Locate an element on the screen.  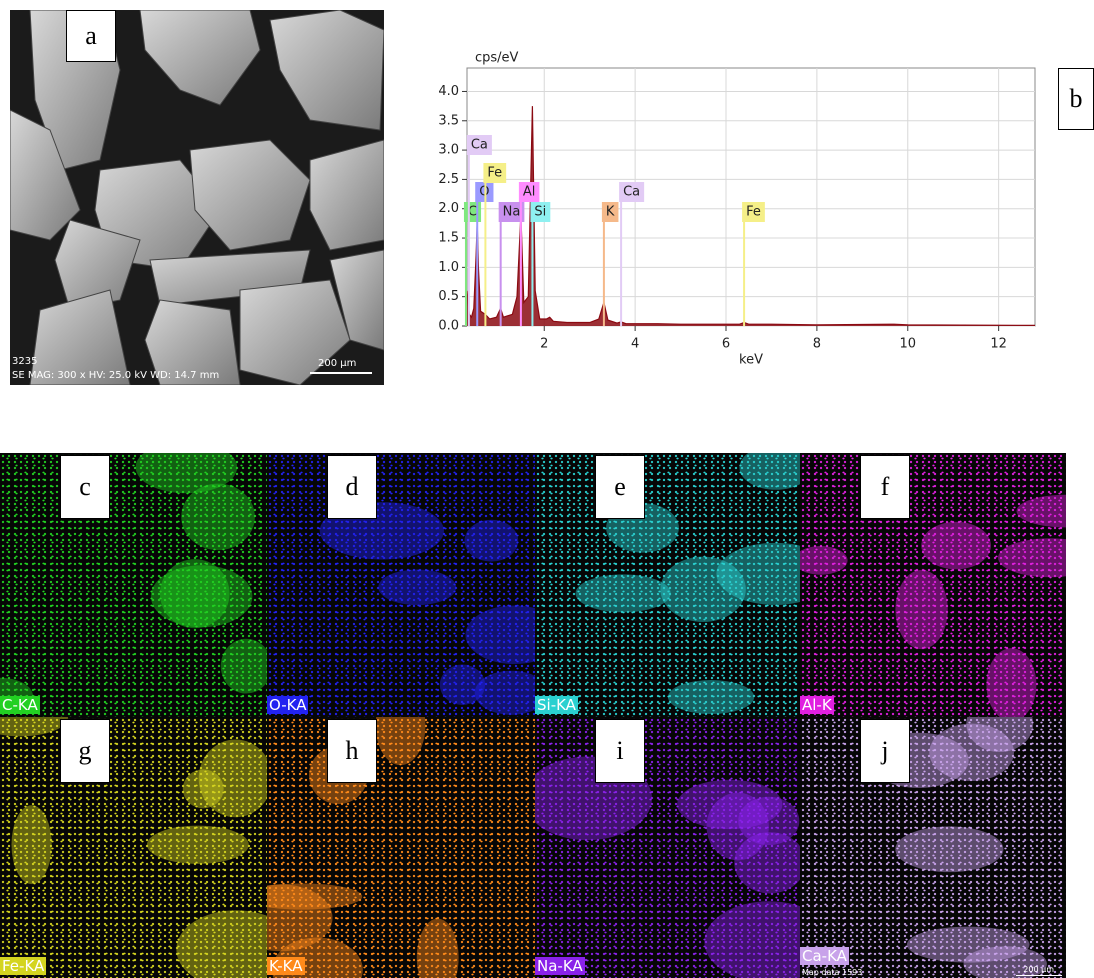
element-tag: C is located at coordinates (472, 212).